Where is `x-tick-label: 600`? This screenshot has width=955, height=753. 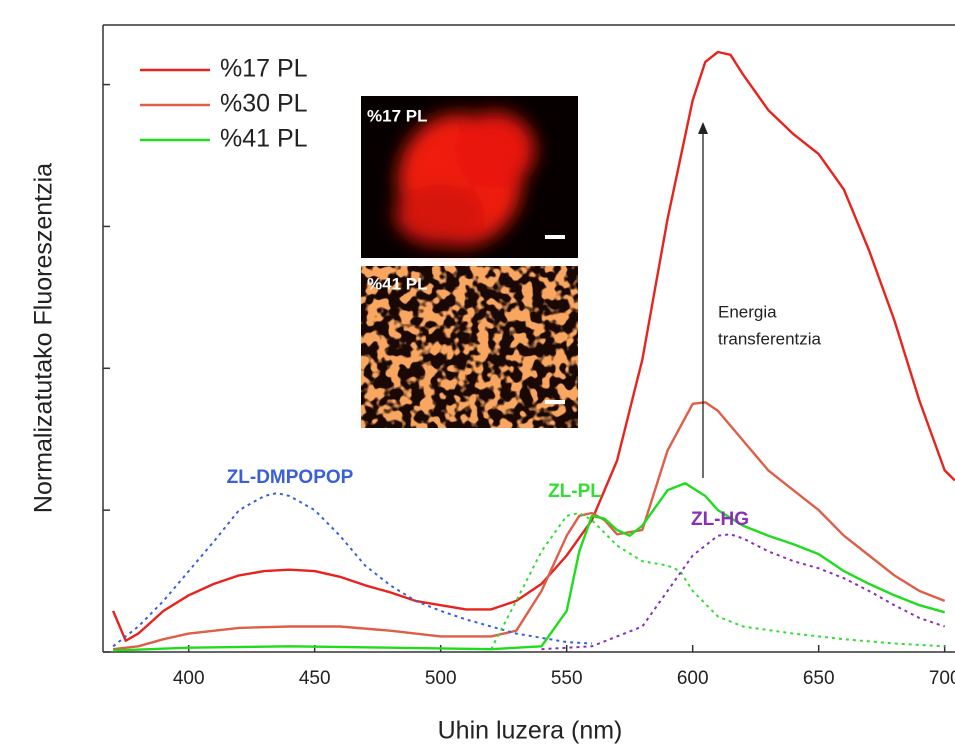 x-tick-label: 600 is located at coordinates (693, 678).